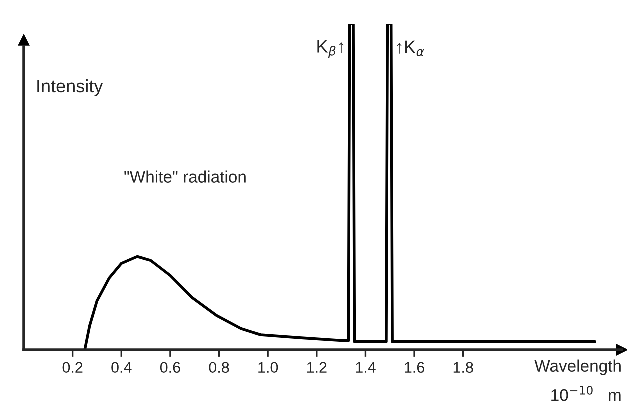 This screenshot has width=627, height=418. Describe the element at coordinates (577, 368) in the screenshot. I see `x-axis-title: Wavelength` at that location.